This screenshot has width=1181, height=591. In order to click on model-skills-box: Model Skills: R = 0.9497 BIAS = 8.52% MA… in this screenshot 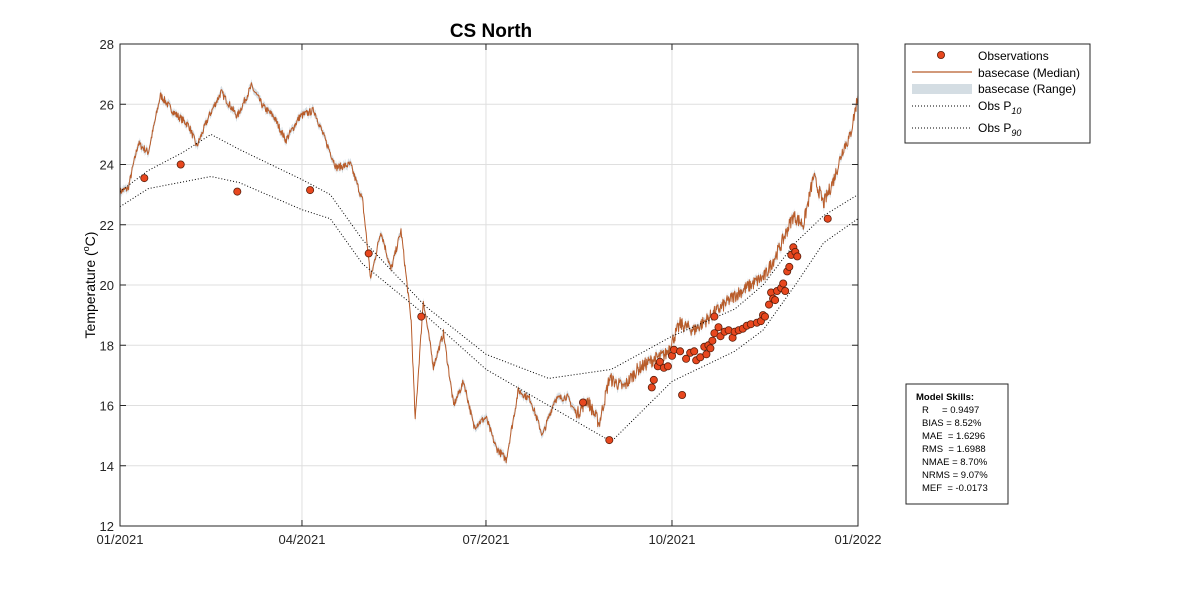, I will do `click(957, 444)`.